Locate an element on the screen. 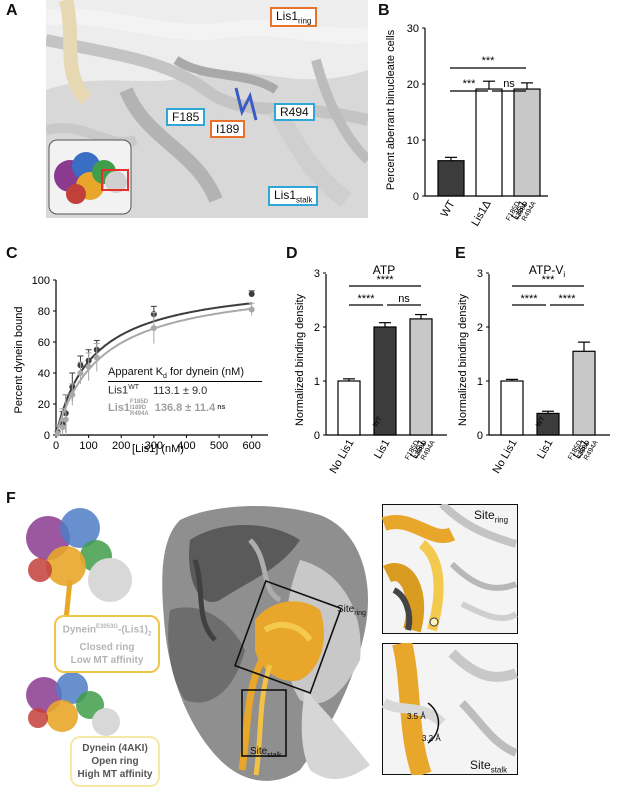  e-ylabel: Normalized binding density is located at coordinates (463, 359).